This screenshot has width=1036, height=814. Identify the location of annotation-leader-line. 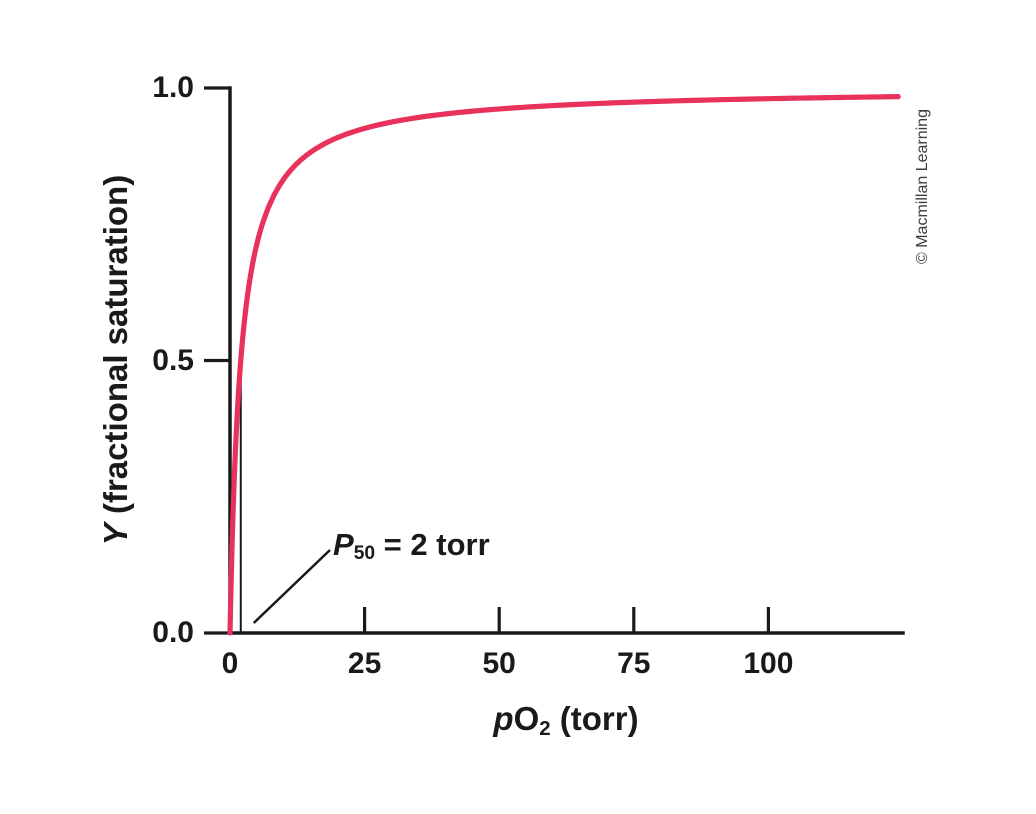
(291, 586).